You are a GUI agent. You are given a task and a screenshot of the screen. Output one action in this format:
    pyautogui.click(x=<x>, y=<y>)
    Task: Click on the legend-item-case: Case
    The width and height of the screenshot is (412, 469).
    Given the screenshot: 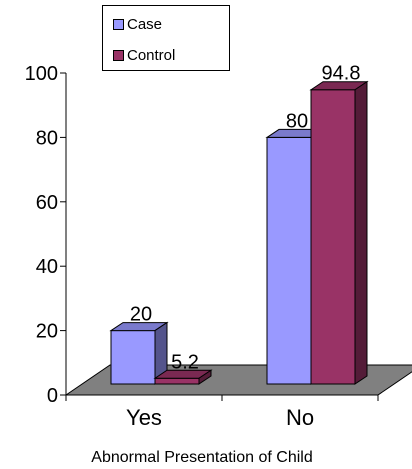 What is the action you would take?
    pyautogui.click(x=137, y=24)
    